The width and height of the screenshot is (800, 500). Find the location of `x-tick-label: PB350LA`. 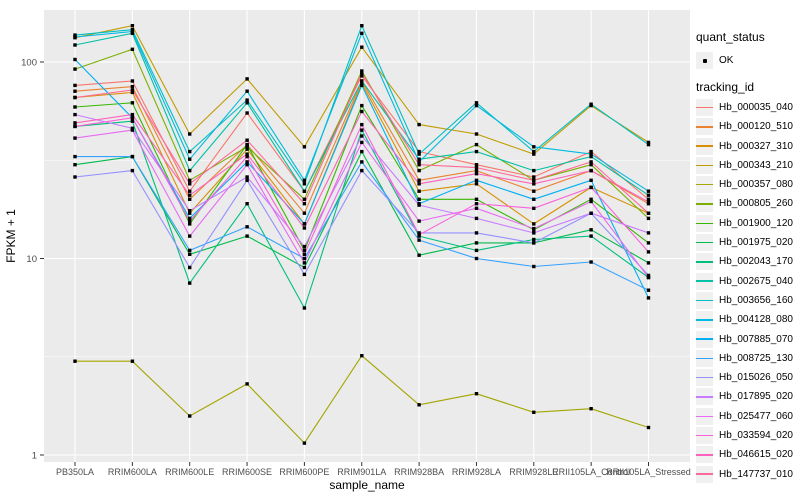

x-tick-label: PB350LA is located at coordinates (75, 472).